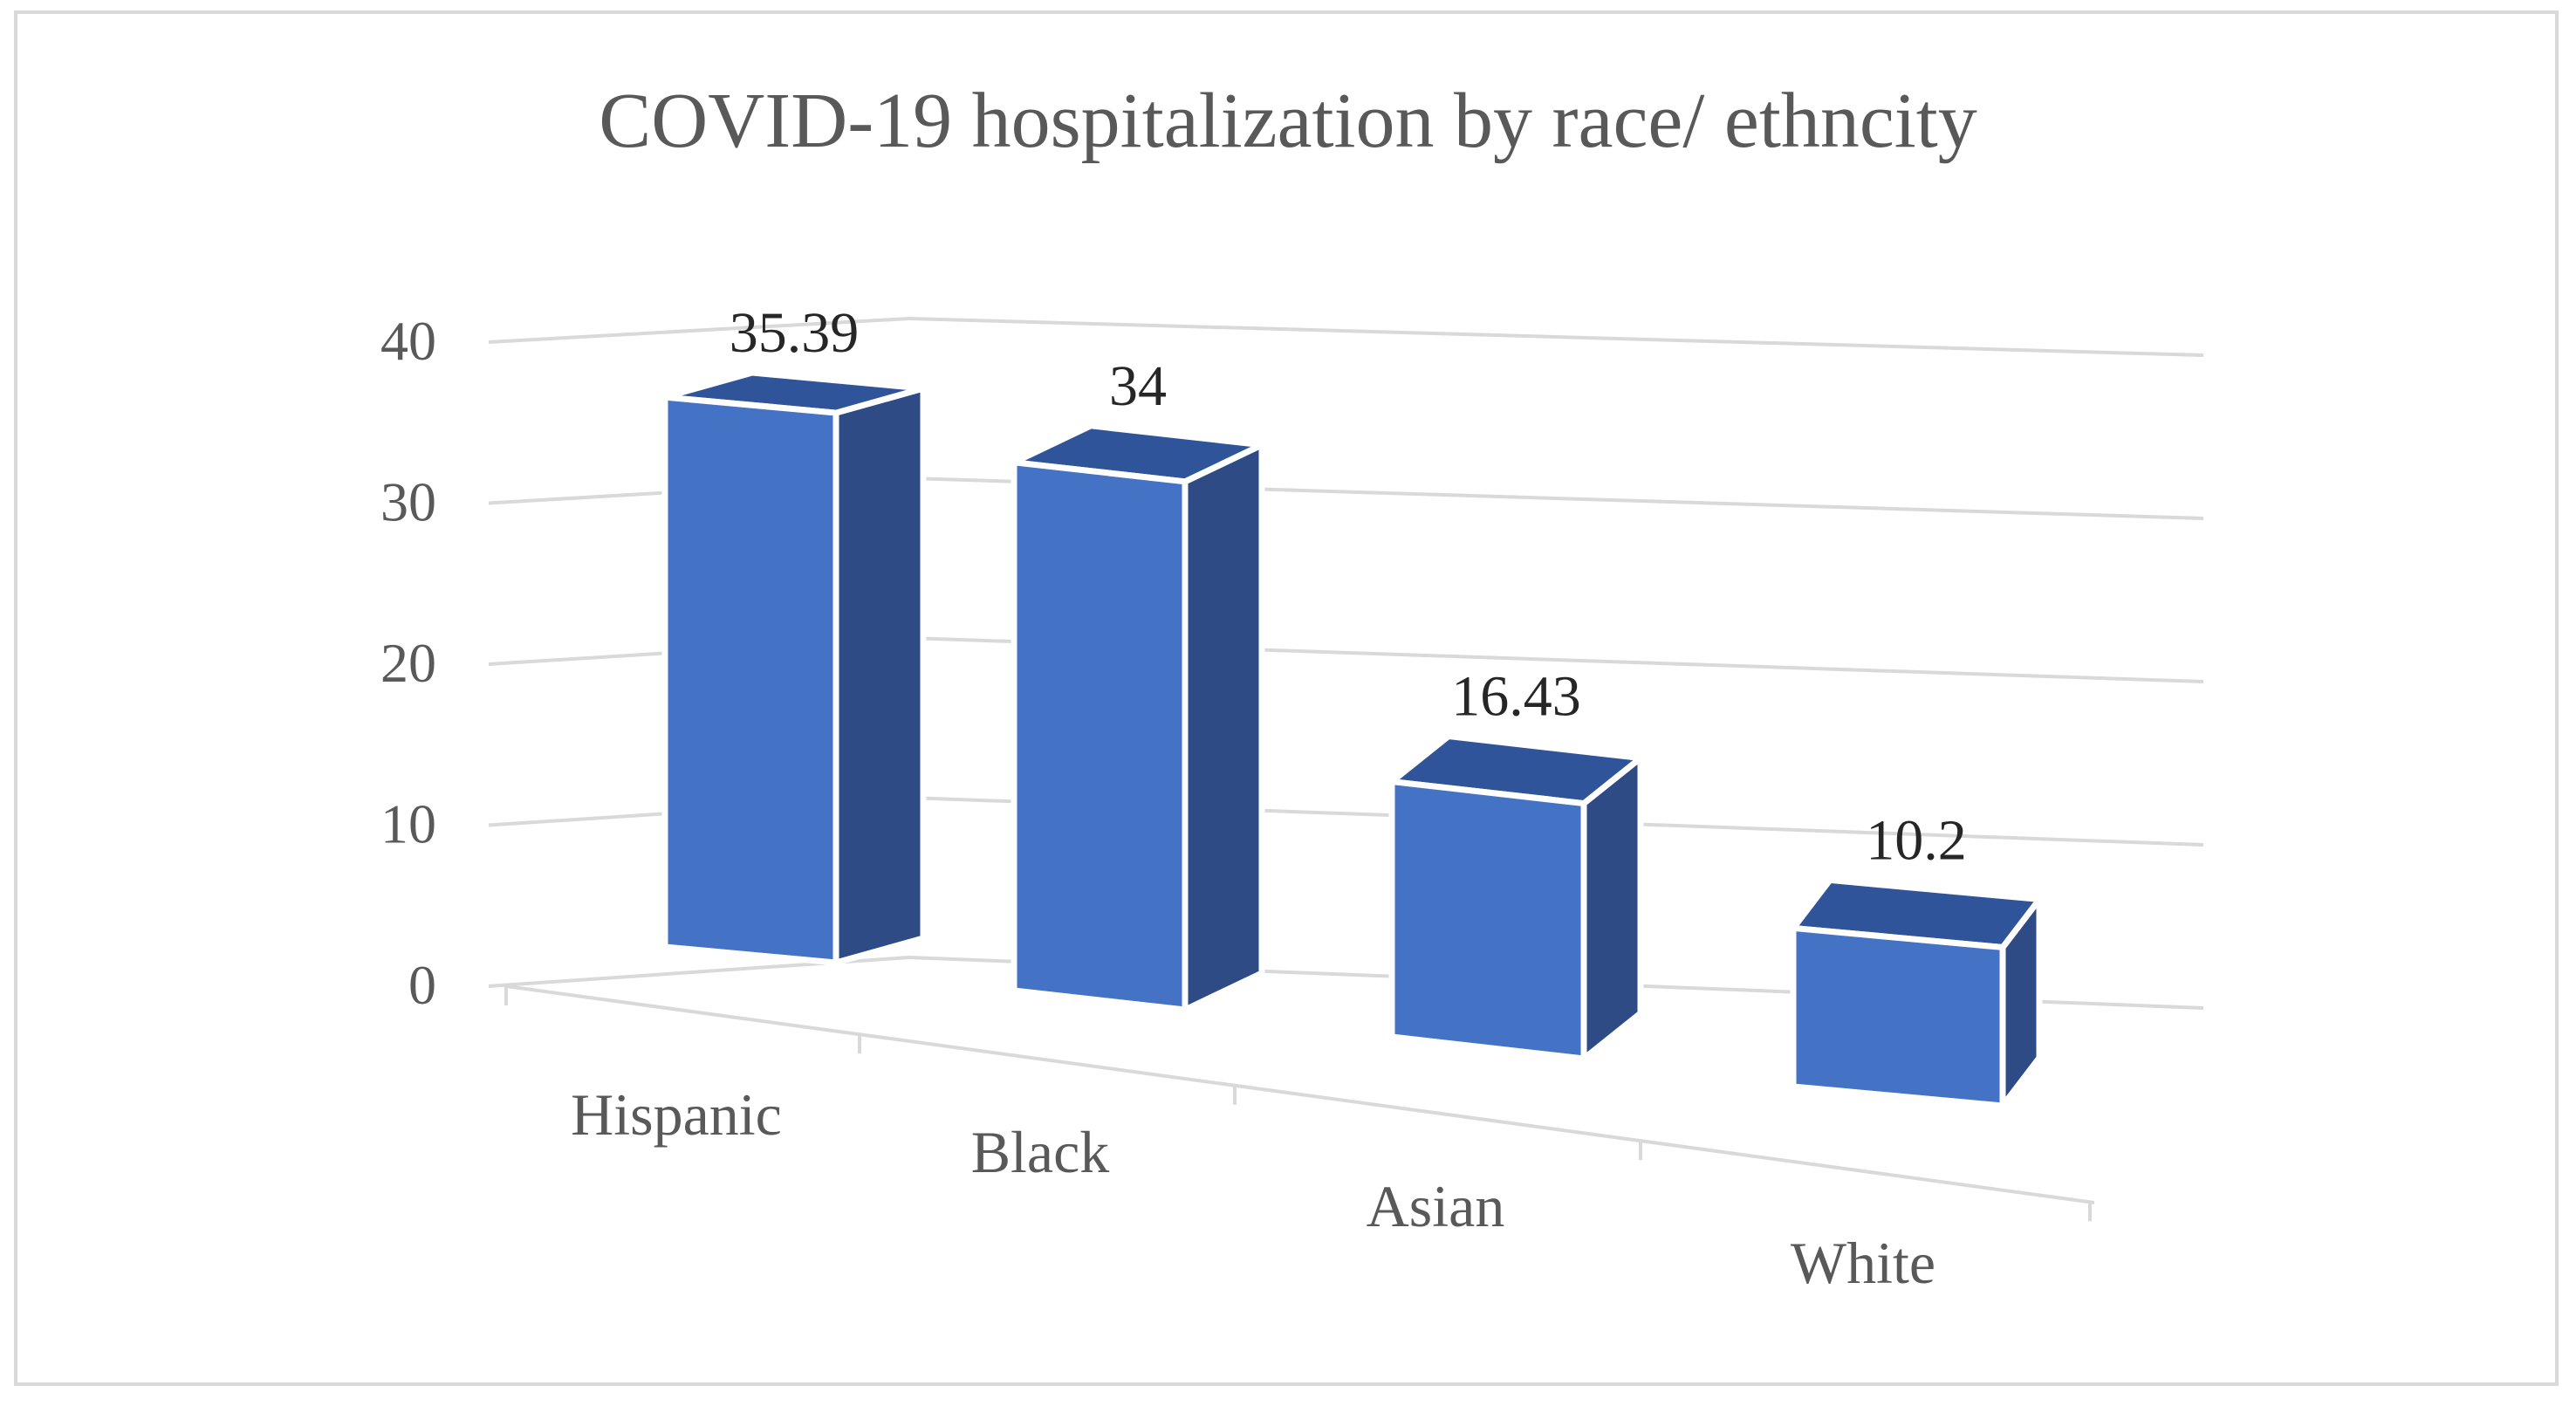  I want to click on bar-black, so click(1138, 717).